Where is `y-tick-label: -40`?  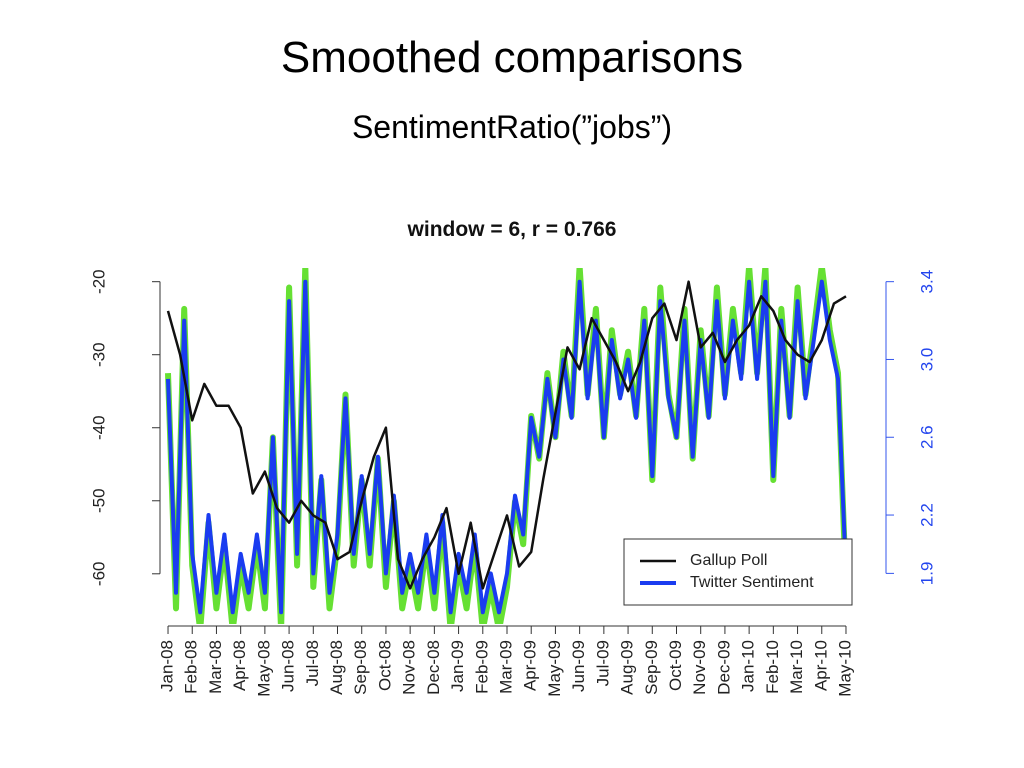
y-tick-label: -40 is located at coordinates (98, 427).